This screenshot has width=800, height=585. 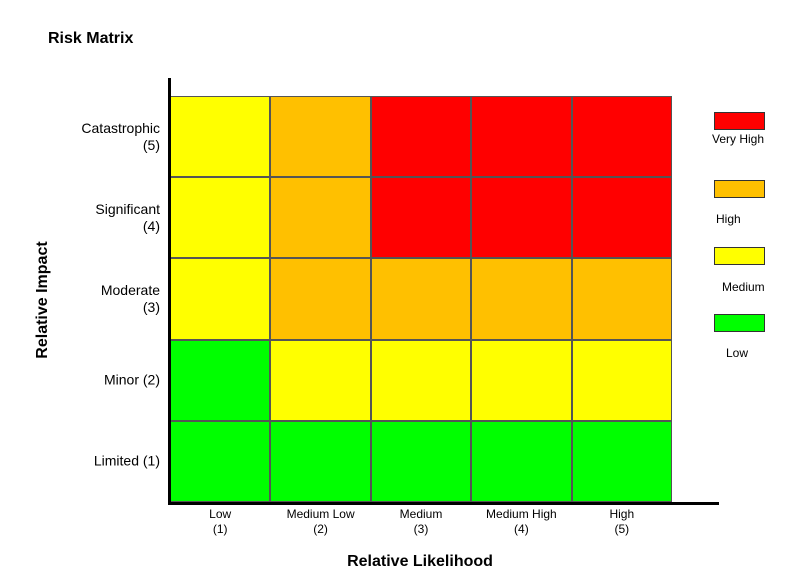 I want to click on y-tick-label: Significant (4), so click(x=127, y=217).